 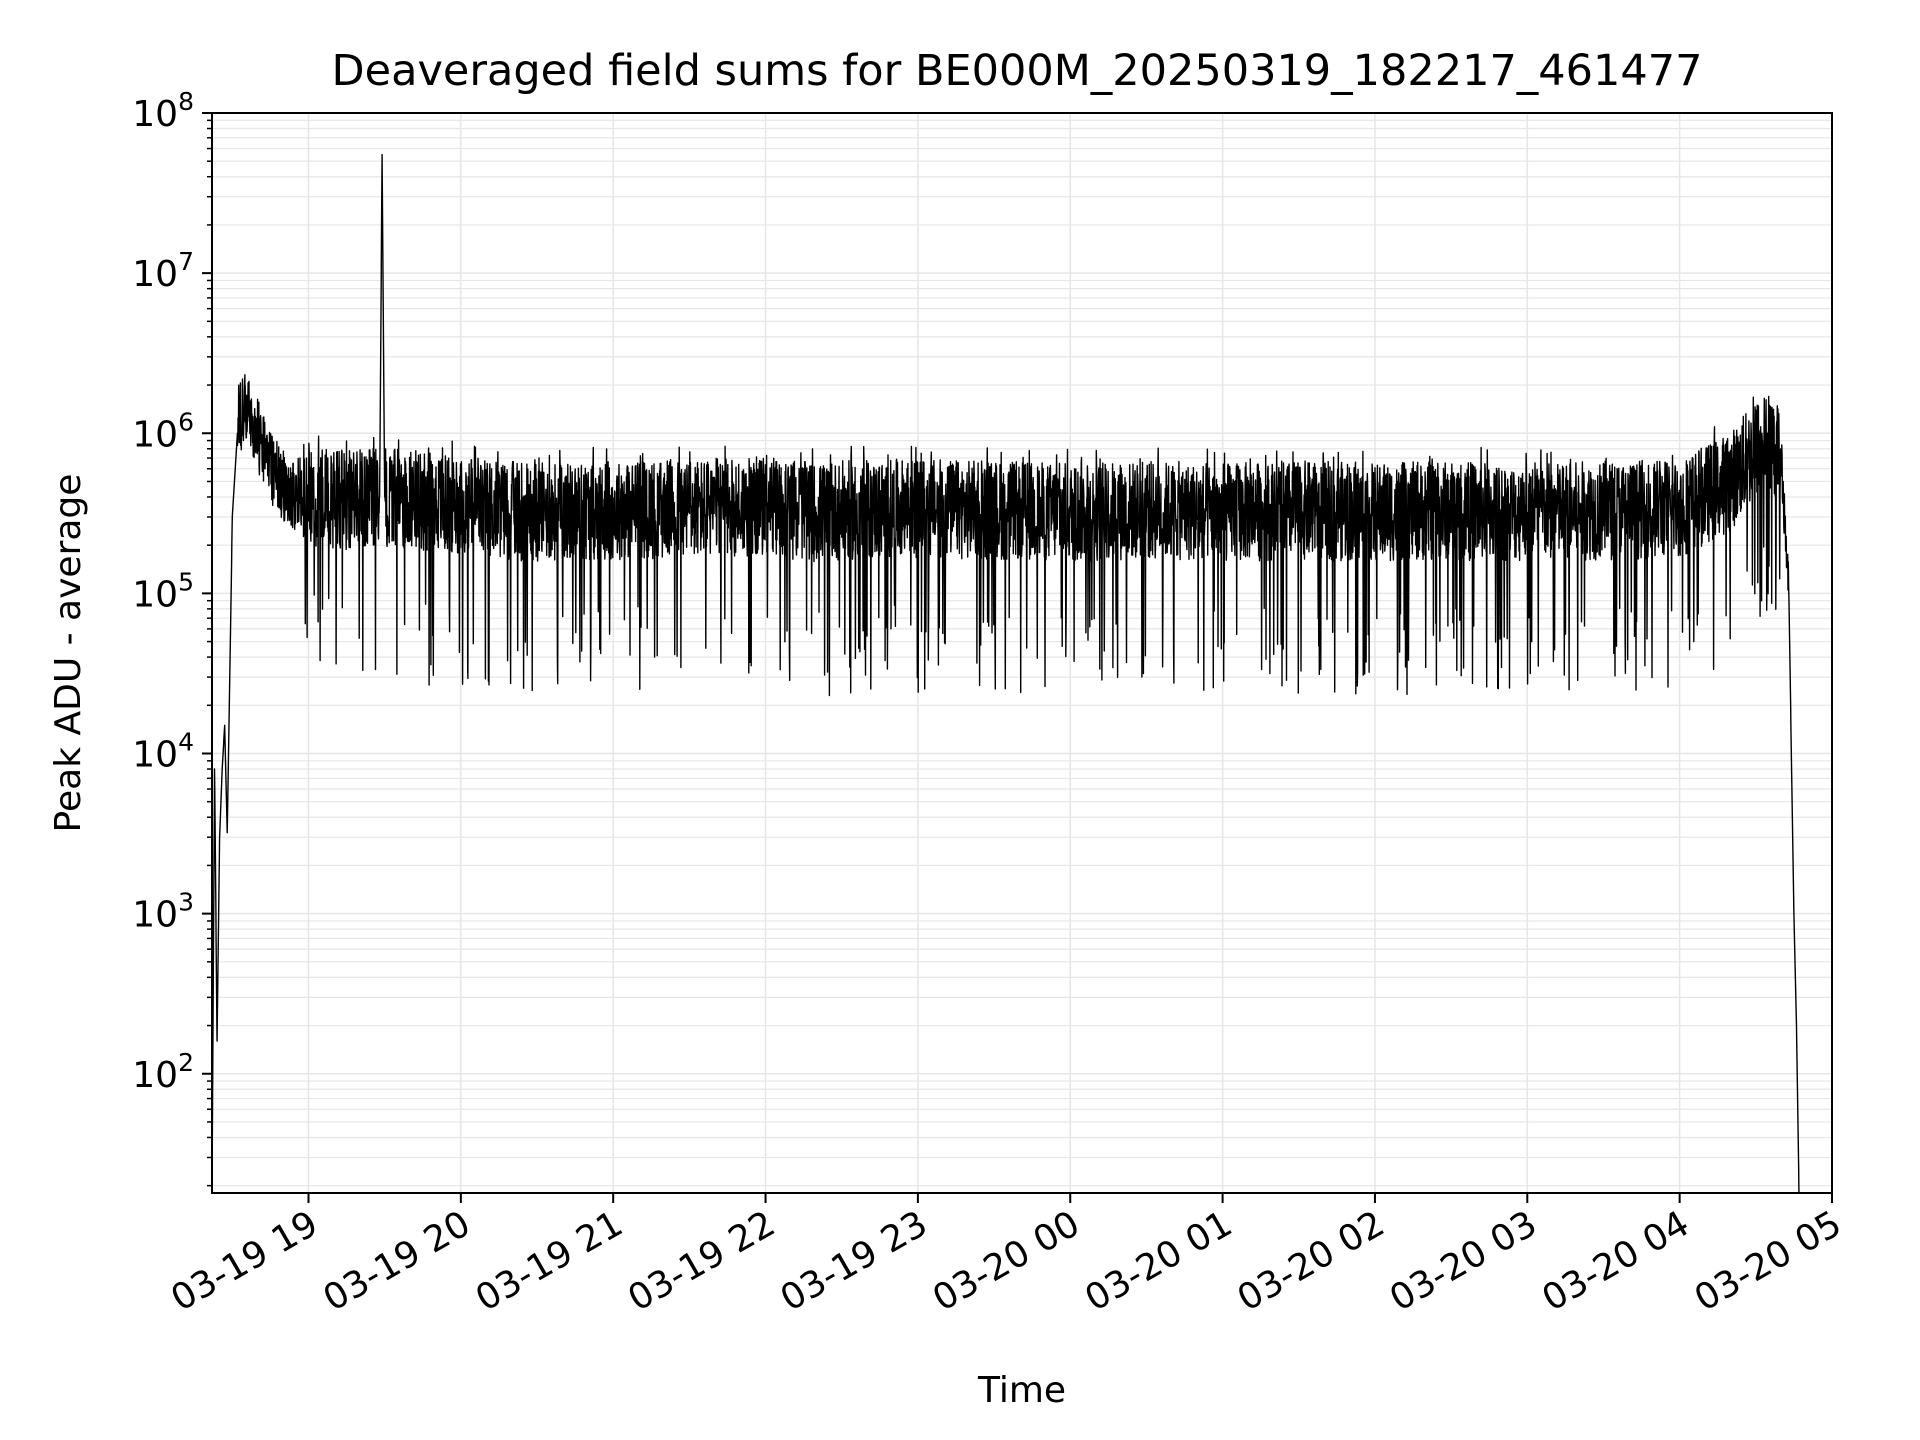 What do you see at coordinates (68, 653) in the screenshot?
I see `y-axis-label: Peak ADU - average` at bounding box center [68, 653].